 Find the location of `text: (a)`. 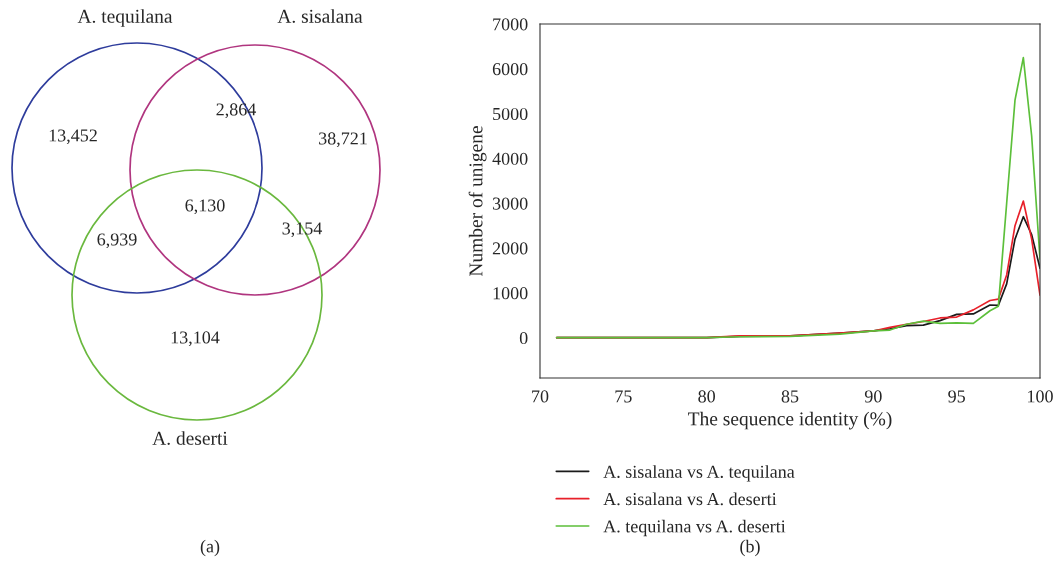

text: (a) is located at coordinates (210, 548).